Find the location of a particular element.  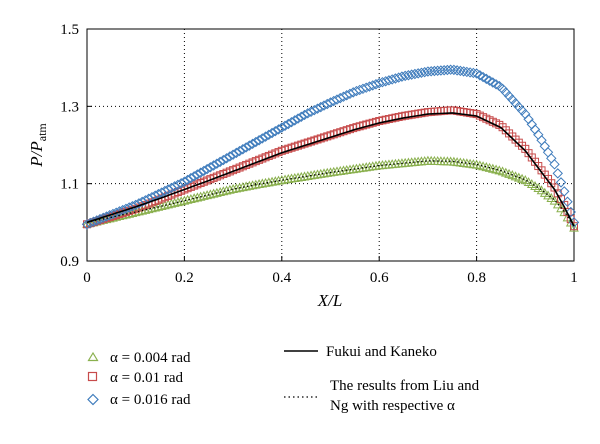

y-axis-label-subscript: atm is located at coordinates (42, 132).